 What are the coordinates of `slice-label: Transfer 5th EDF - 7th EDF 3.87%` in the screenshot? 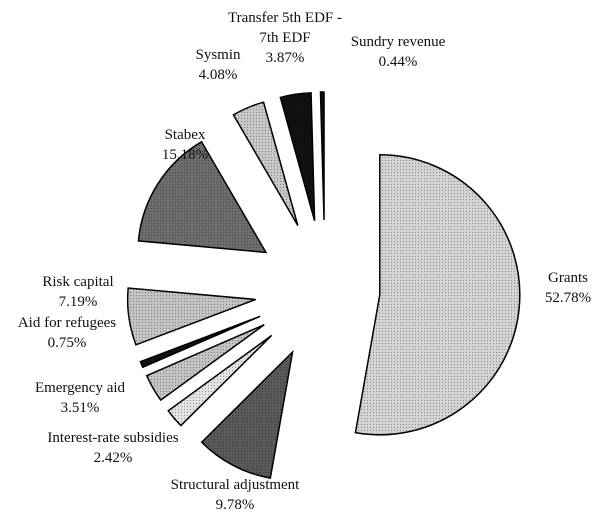 It's located at (285, 38).